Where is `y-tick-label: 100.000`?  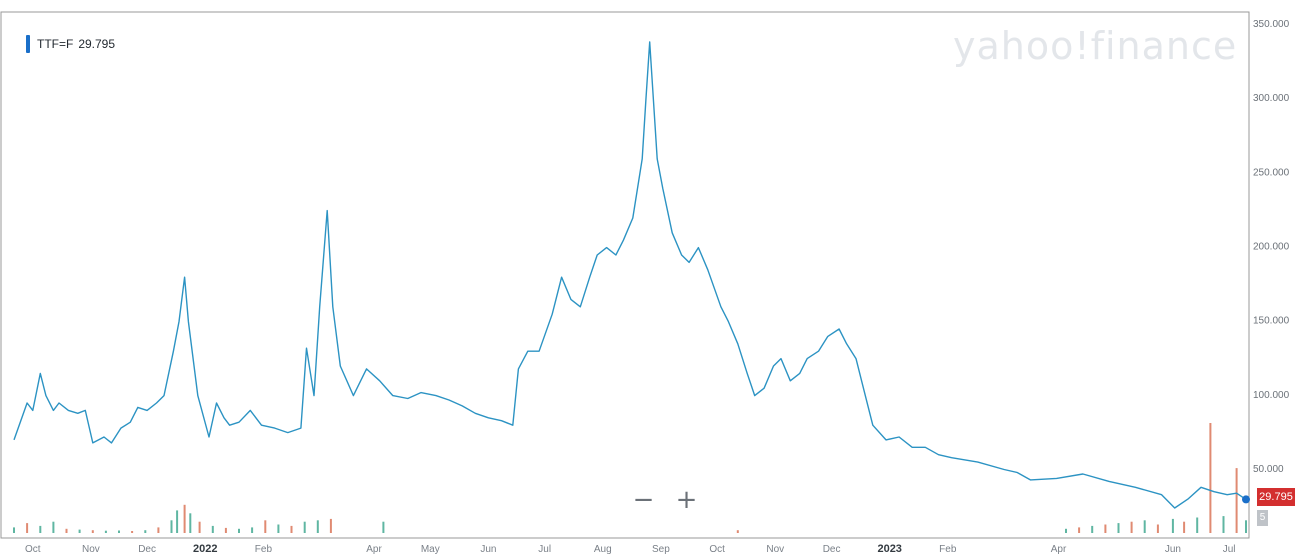
y-tick-label: 100.000 is located at coordinates (1271, 395).